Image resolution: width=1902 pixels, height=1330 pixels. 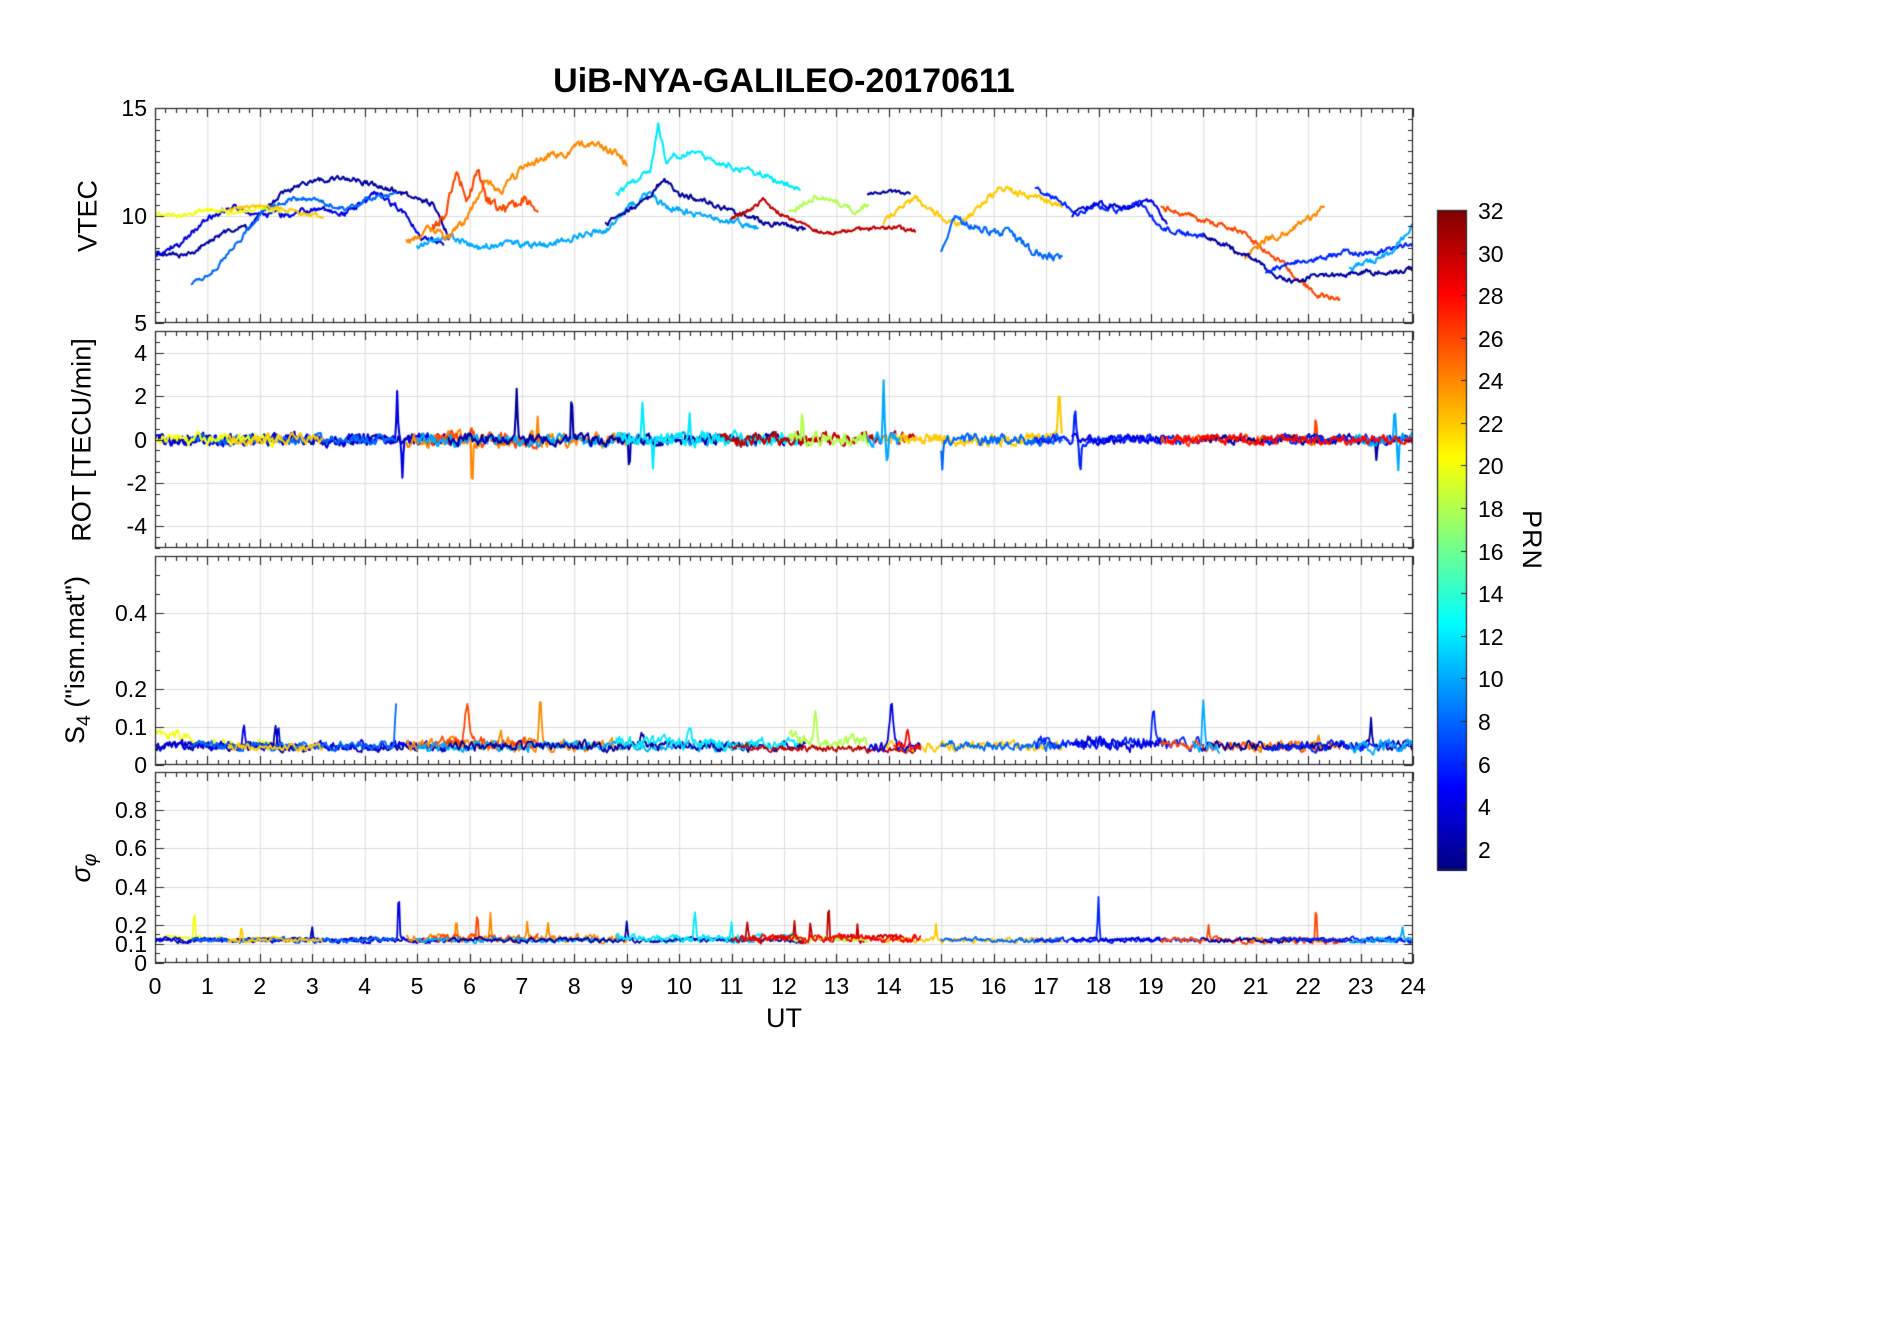 I want to click on colorbar-tick-label: 18, so click(x=1491, y=508).